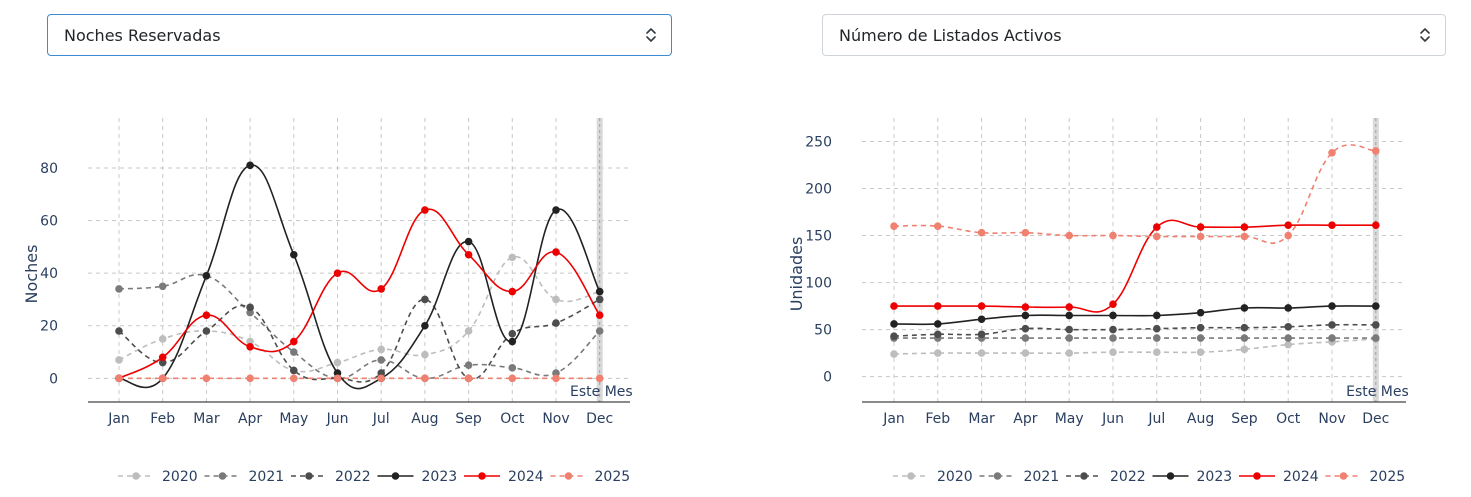 This screenshot has height=497, width=1471. Describe the element at coordinates (1375, 260) in the screenshot. I see `current-month-band` at that location.